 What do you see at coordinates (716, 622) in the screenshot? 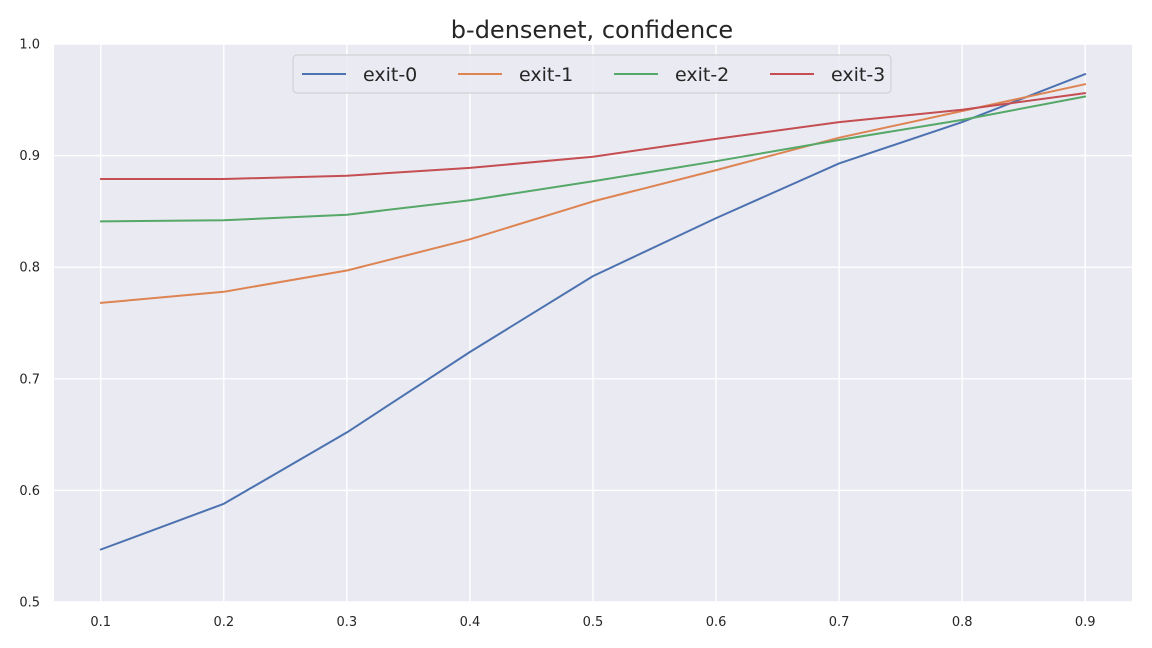
I see `x-tick-label: 0.6` at bounding box center [716, 622].